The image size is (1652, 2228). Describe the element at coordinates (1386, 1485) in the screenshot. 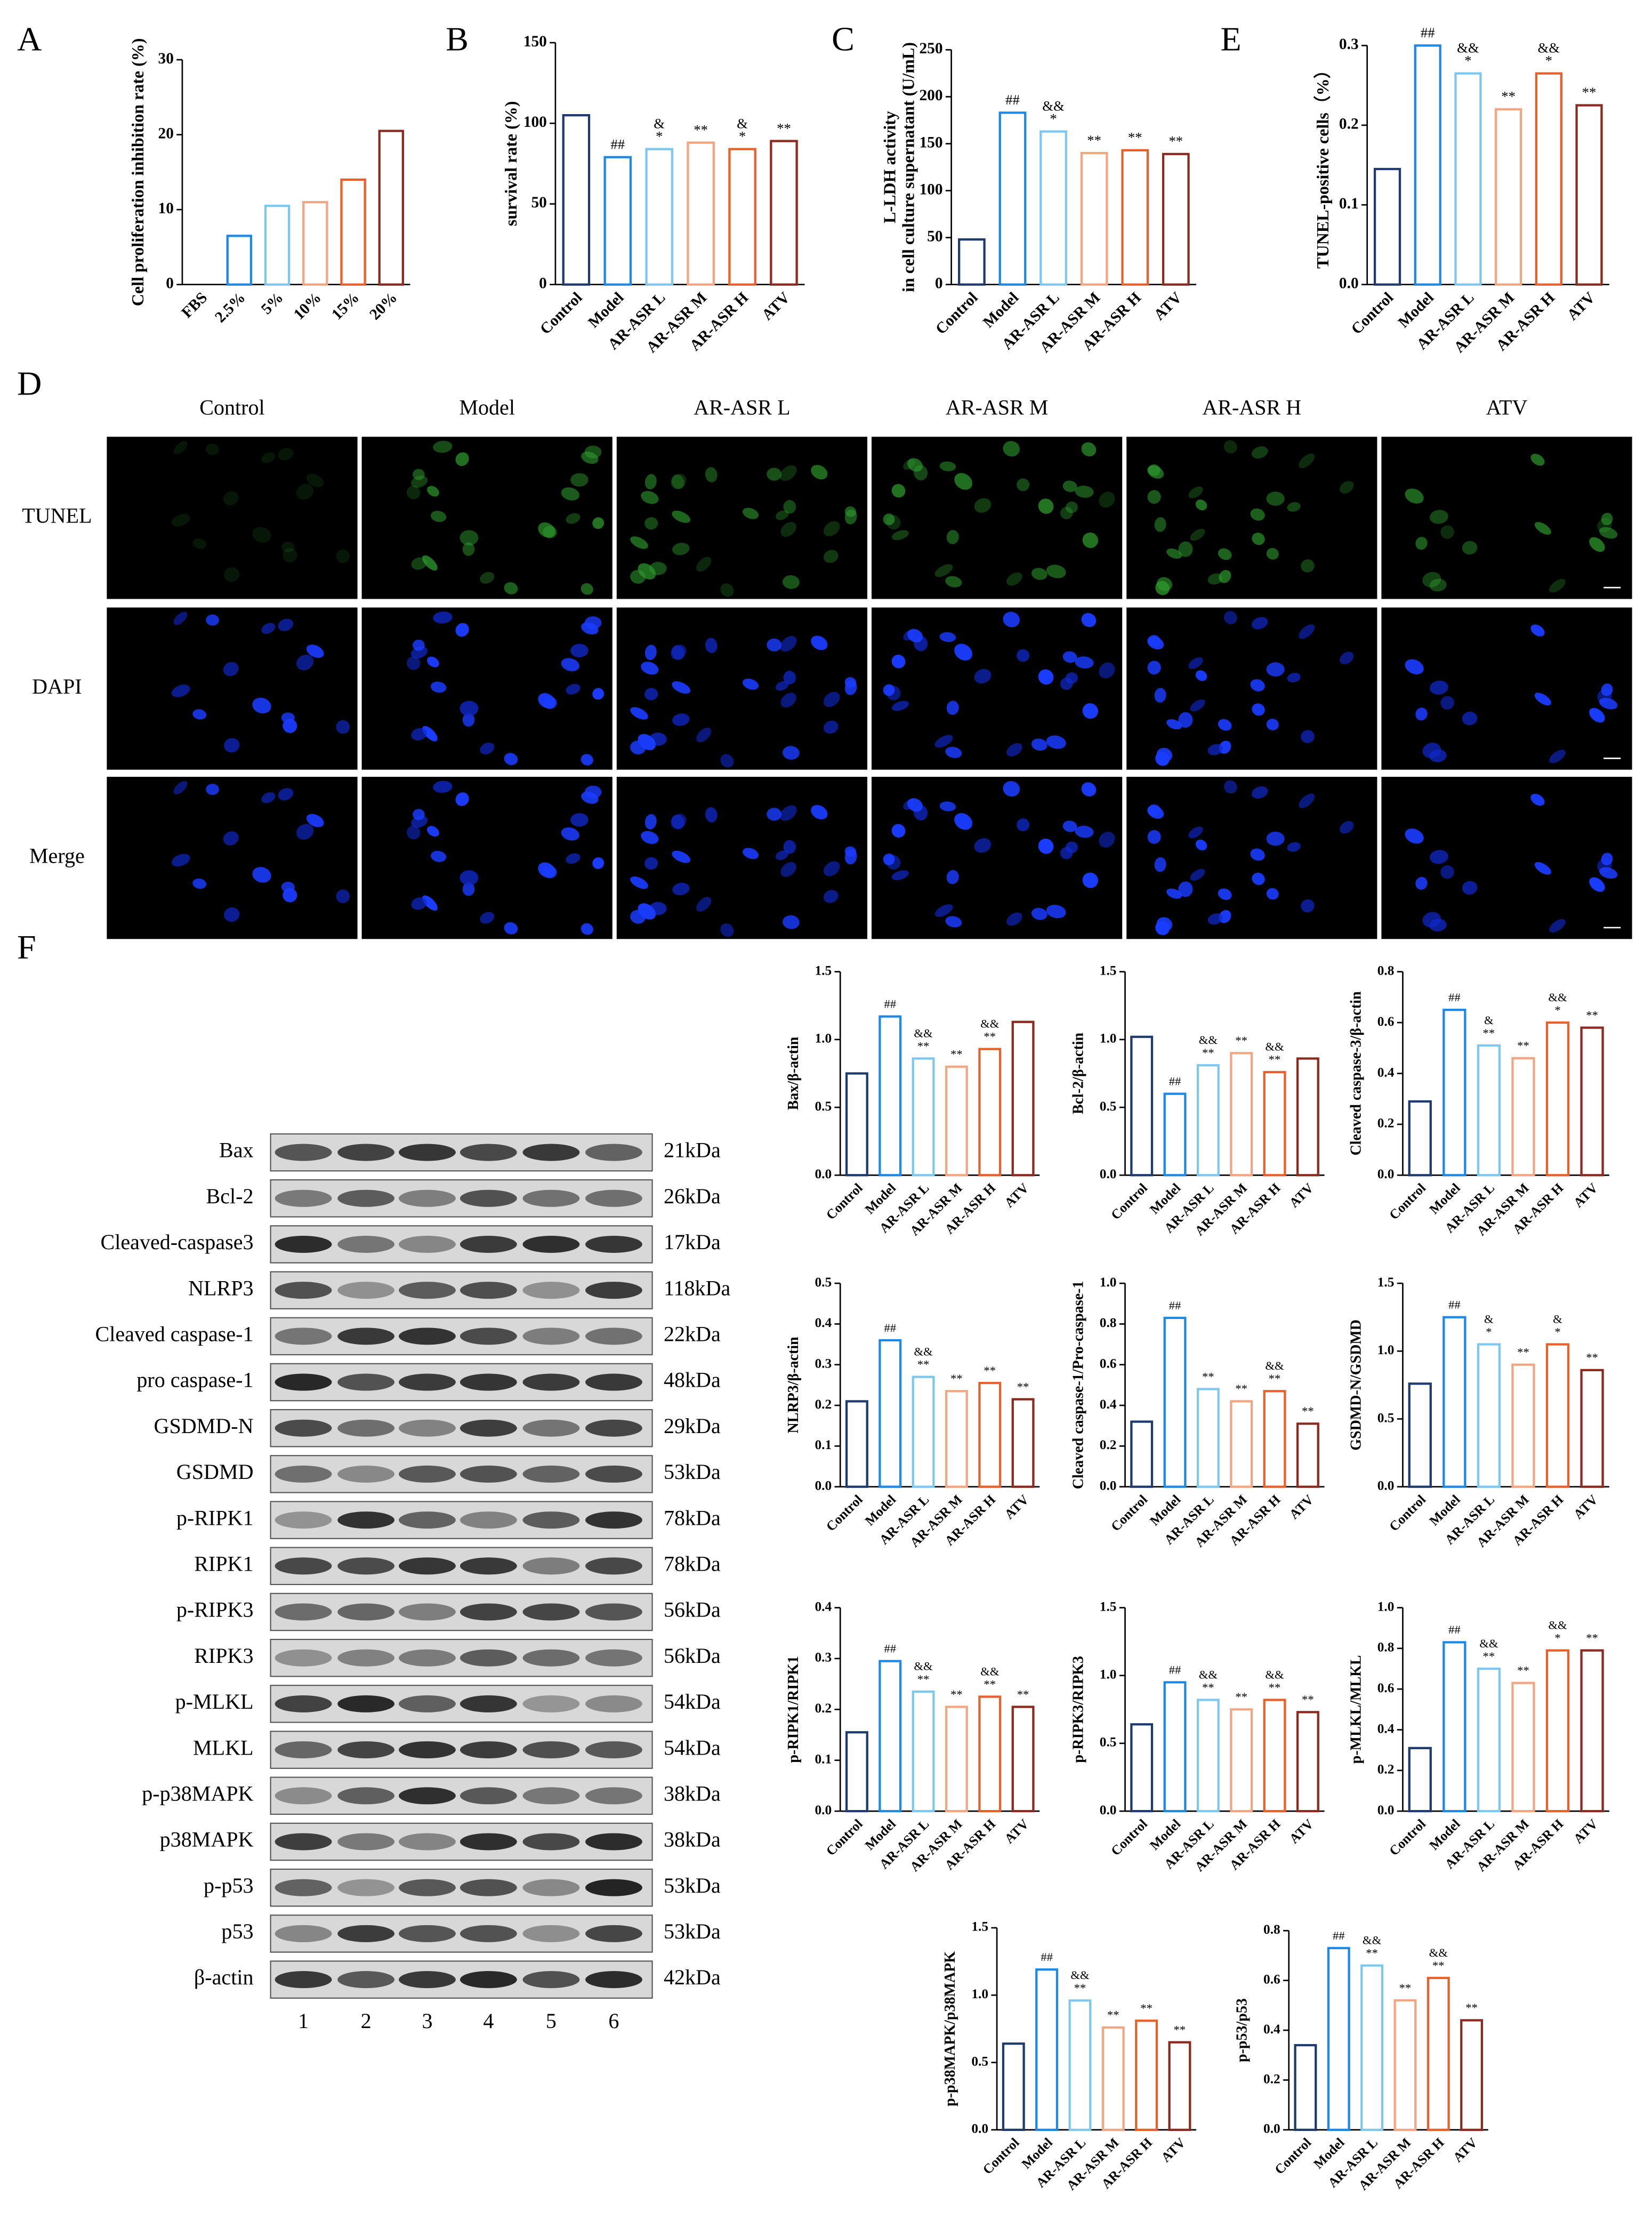

I see `y-tick-label: 0.0` at that location.